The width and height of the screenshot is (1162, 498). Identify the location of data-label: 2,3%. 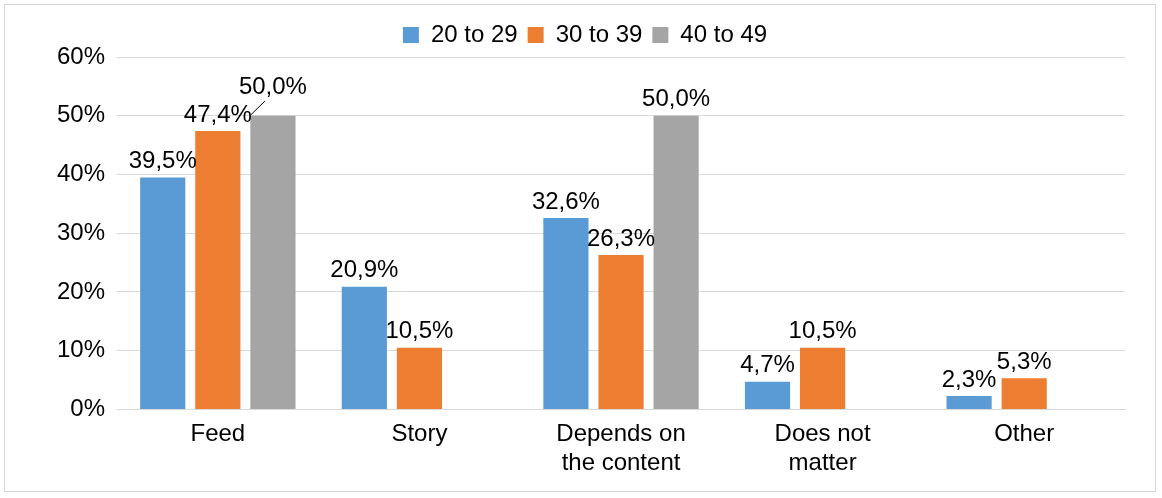
(969, 378).